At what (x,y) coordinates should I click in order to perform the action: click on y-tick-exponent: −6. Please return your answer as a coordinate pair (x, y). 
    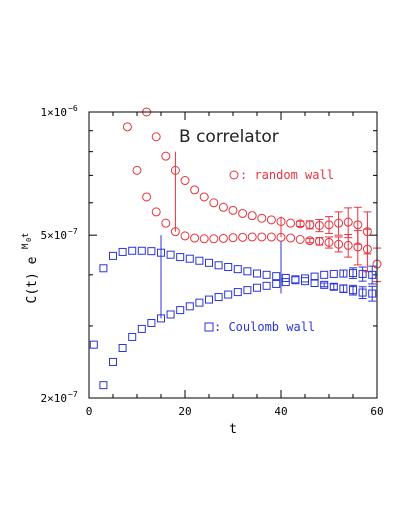
    Looking at the image, I should click on (73, 108).